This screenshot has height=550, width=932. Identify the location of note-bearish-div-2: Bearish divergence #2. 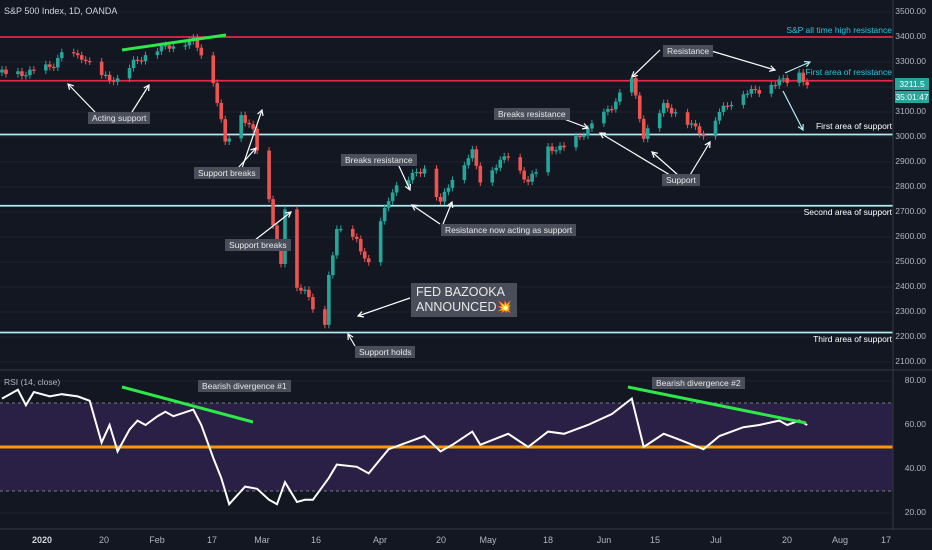
(698, 383).